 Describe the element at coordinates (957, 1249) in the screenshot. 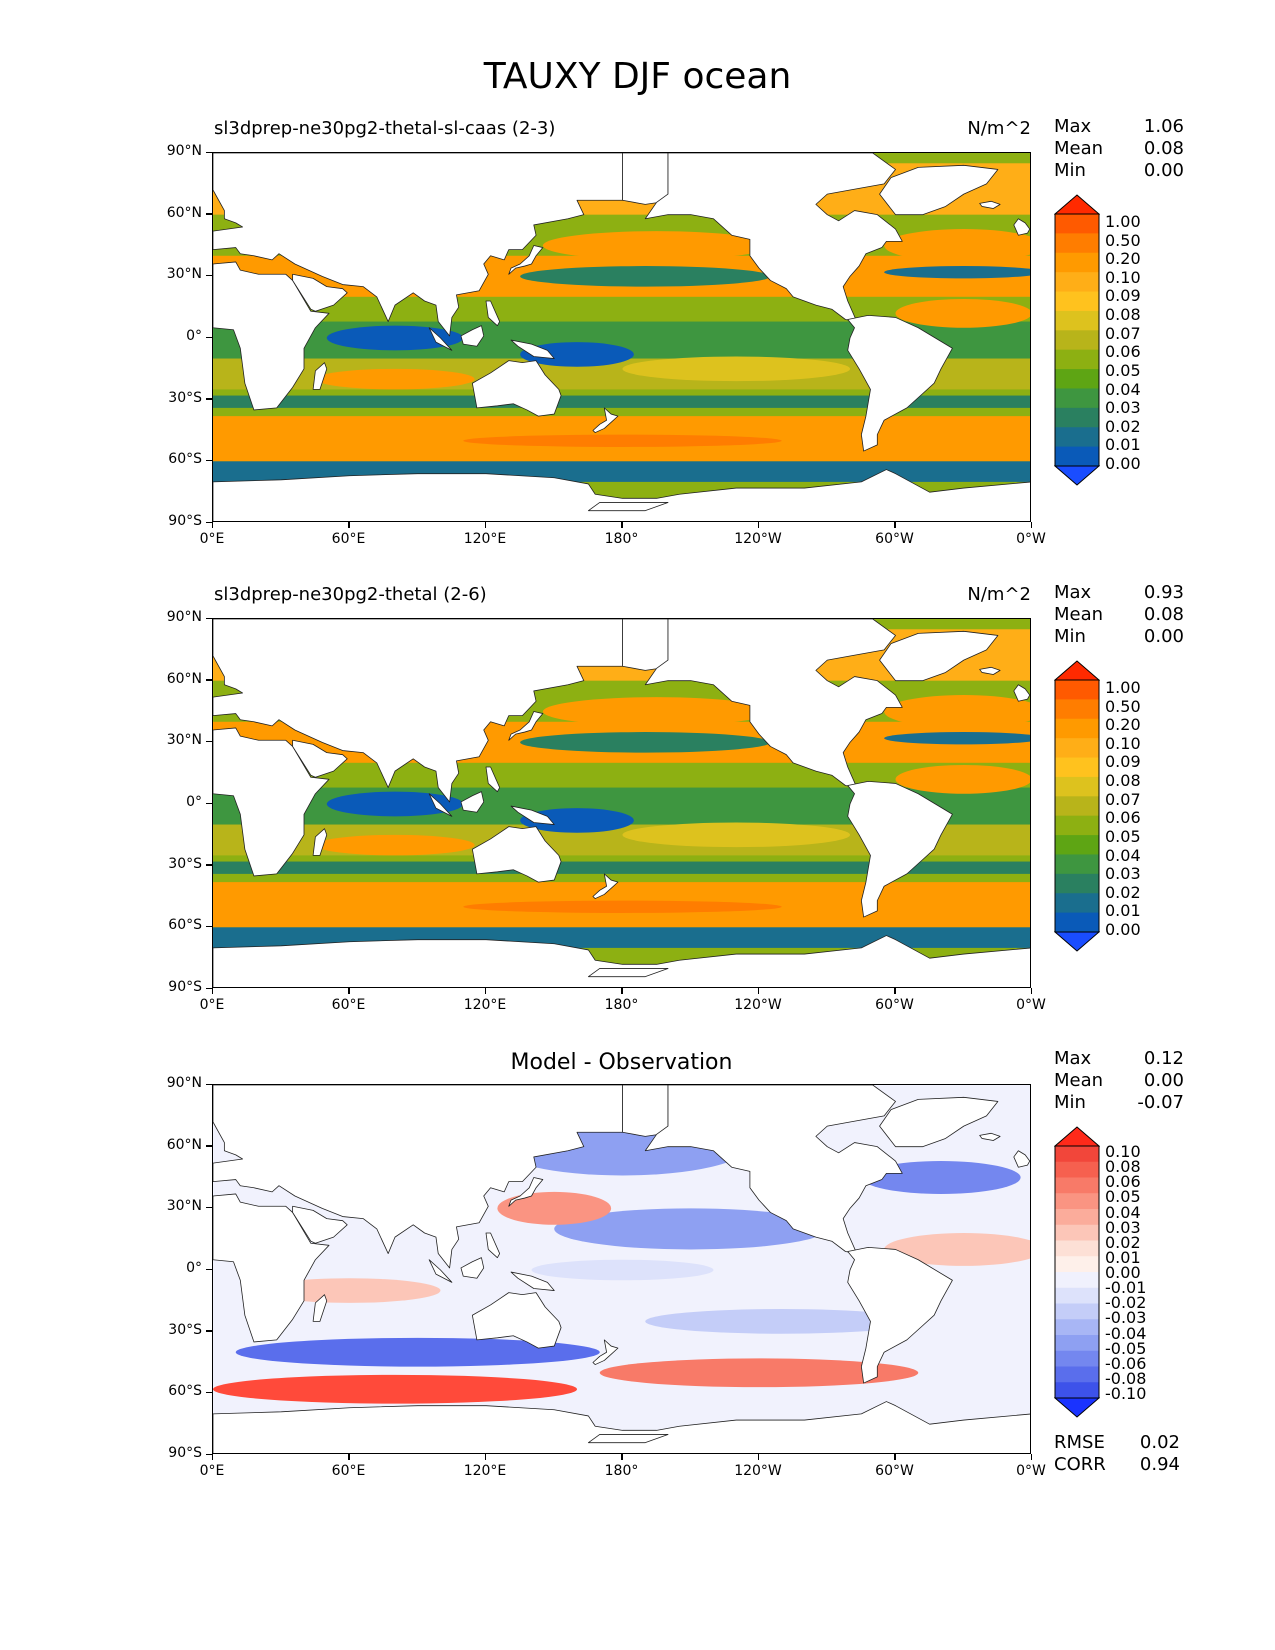

I see `pink-patch-atlantic` at that location.